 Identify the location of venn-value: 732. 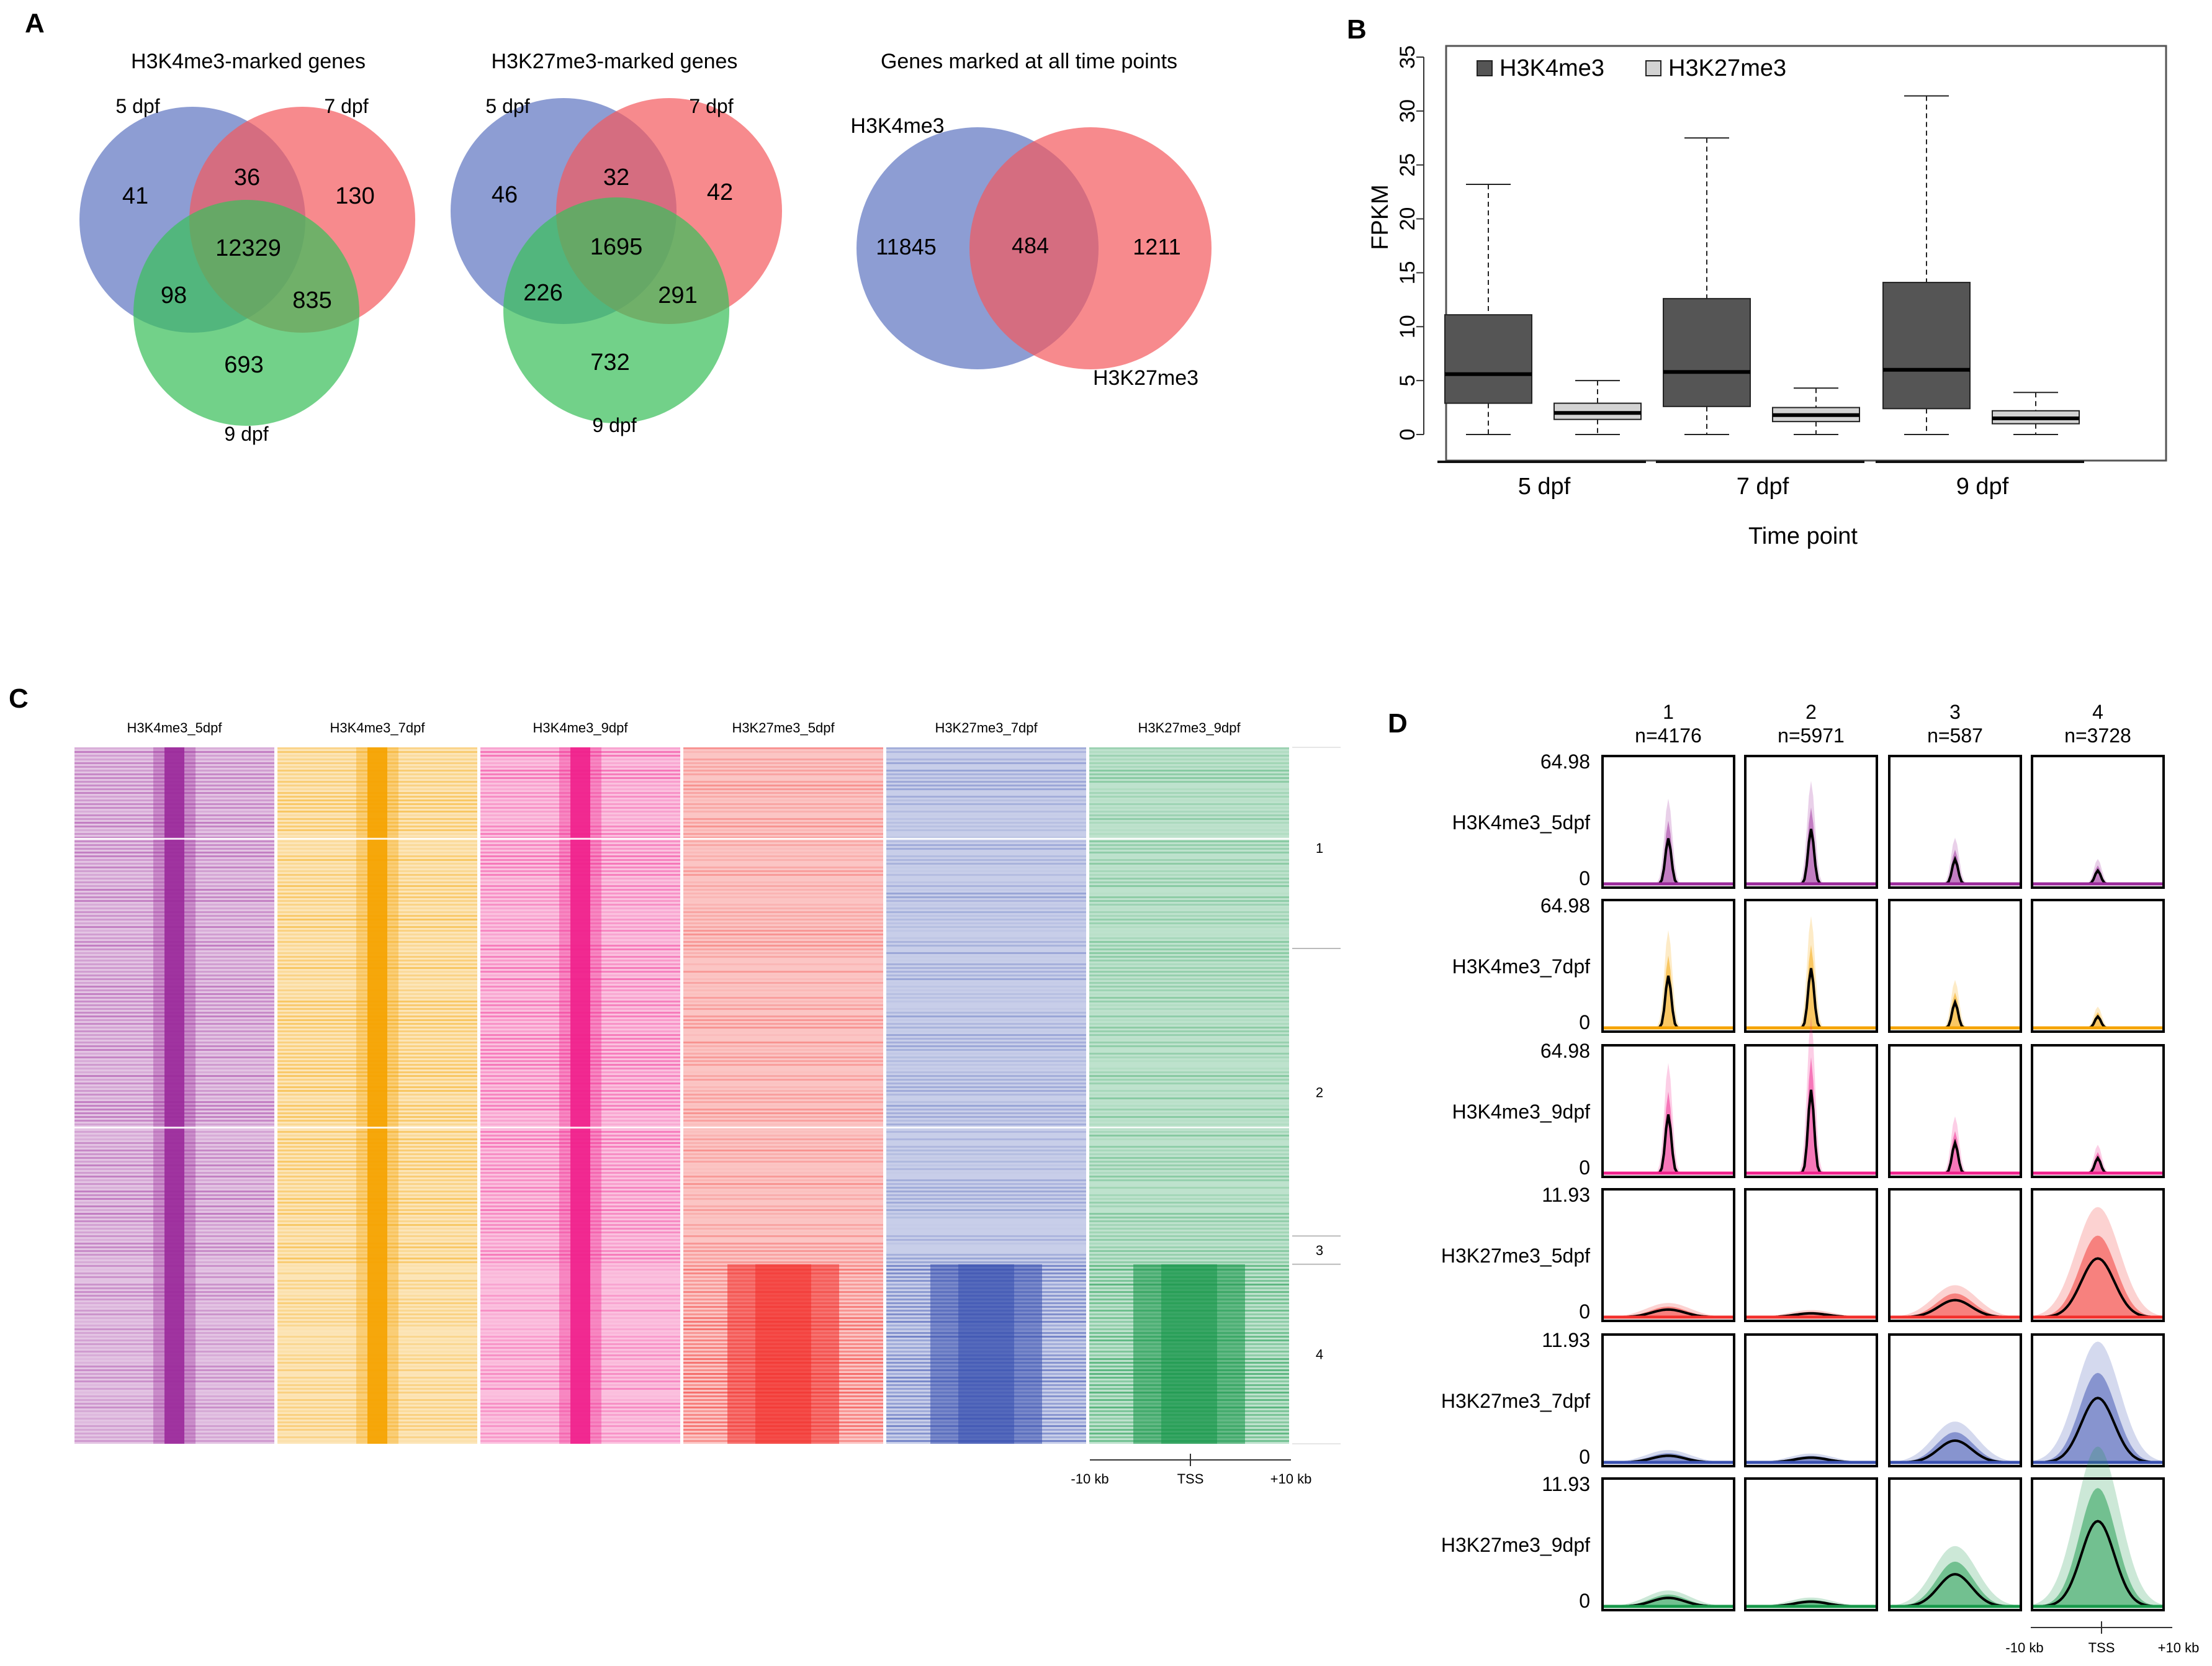
(609, 362).